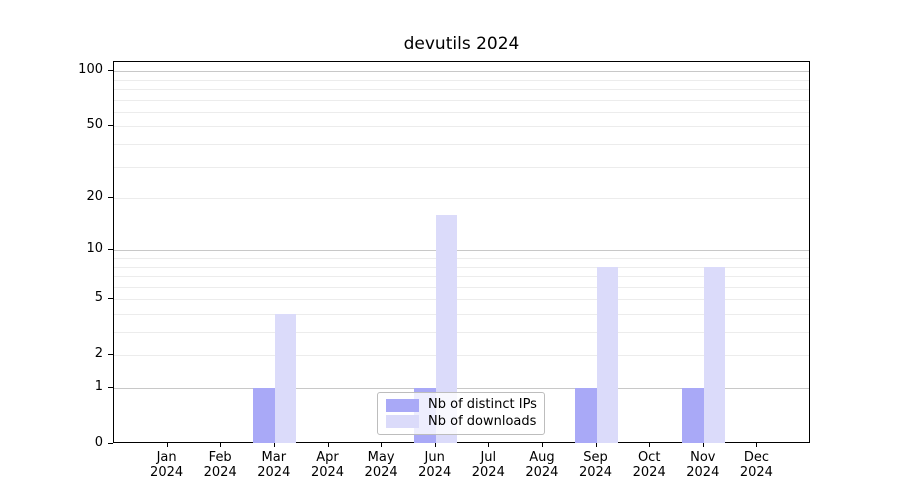  I want to click on x-tick-label: Mar 2024, so click(274, 465).